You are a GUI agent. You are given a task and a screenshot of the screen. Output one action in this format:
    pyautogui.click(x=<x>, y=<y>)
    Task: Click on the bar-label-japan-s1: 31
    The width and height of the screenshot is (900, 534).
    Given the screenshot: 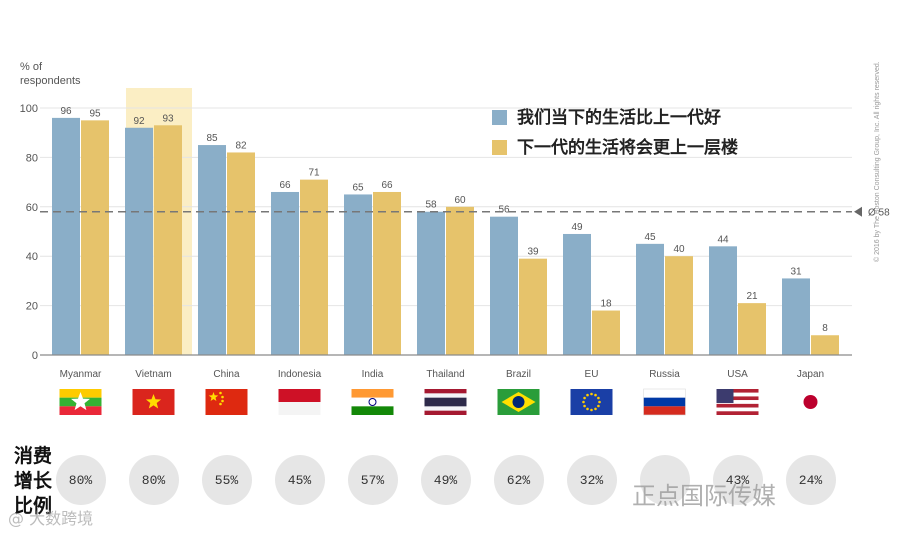 What is the action you would take?
    pyautogui.click(x=796, y=271)
    